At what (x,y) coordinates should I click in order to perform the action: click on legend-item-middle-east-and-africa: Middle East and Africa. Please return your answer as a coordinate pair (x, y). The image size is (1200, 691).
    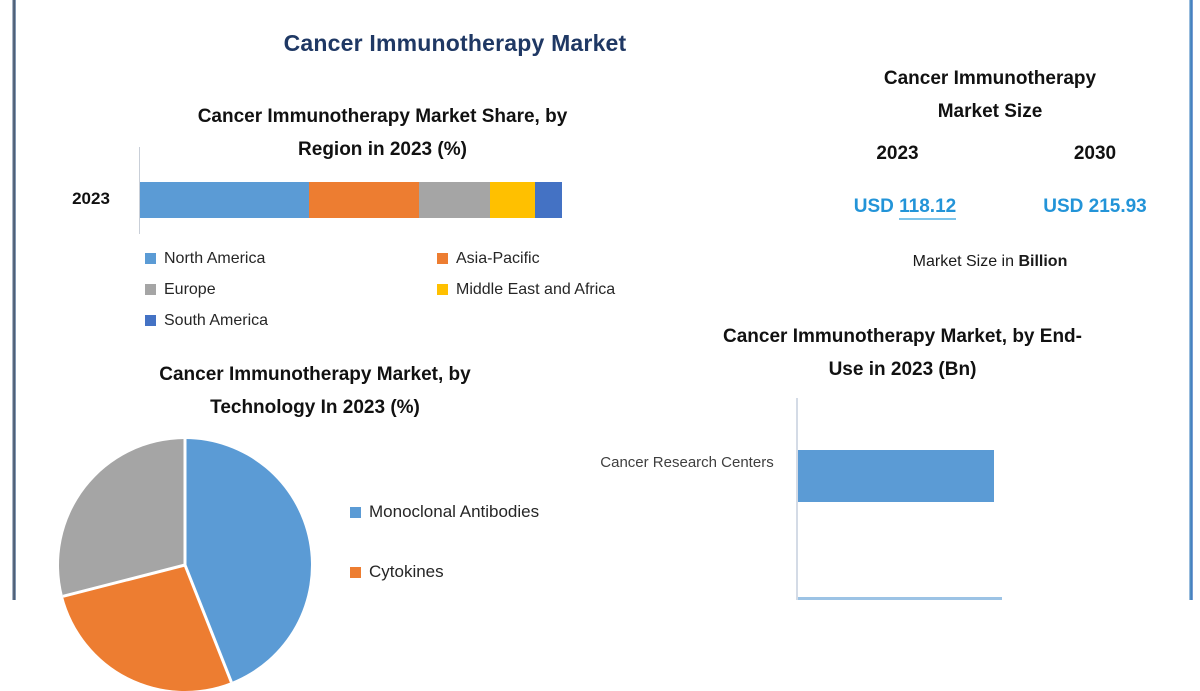
    Looking at the image, I should click on (563, 290).